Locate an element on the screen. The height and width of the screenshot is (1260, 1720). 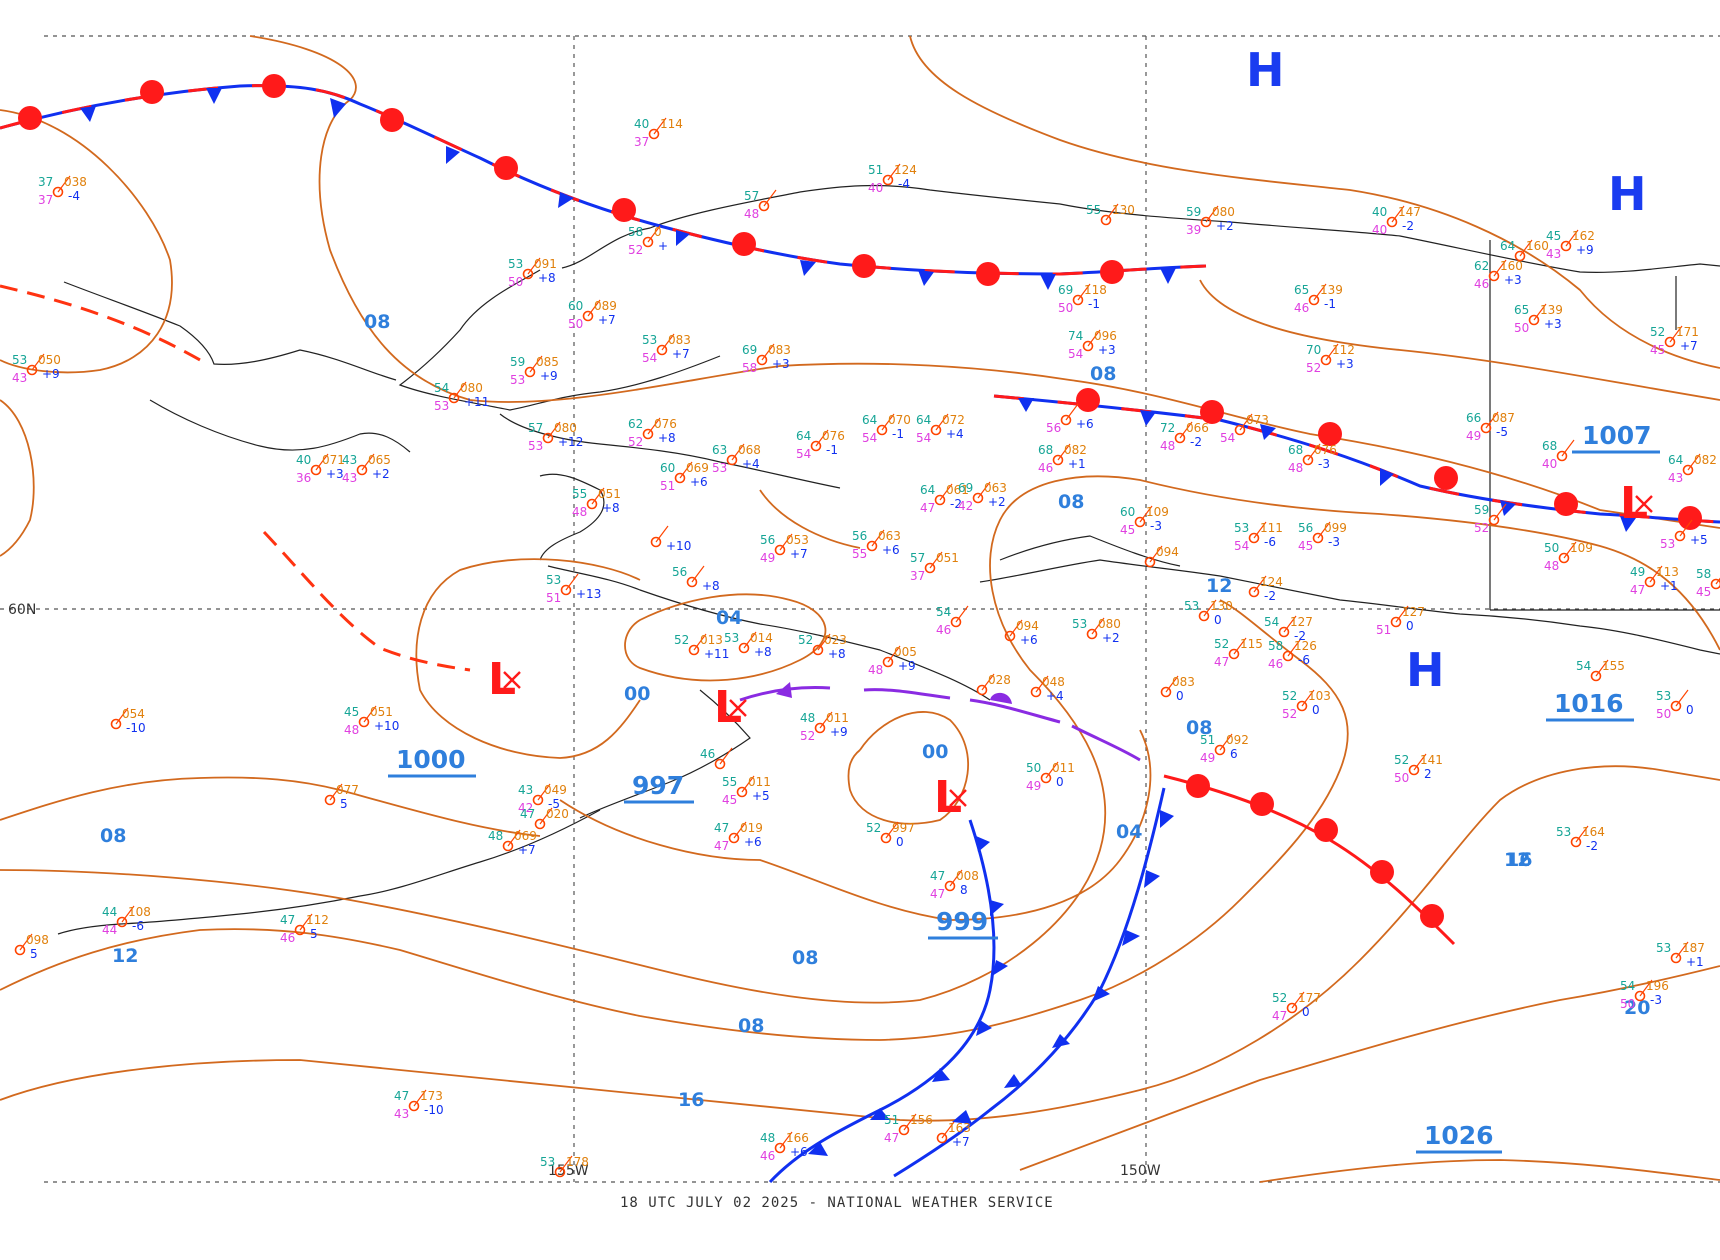
station-pressure: 196 is located at coordinates (1657, 986).